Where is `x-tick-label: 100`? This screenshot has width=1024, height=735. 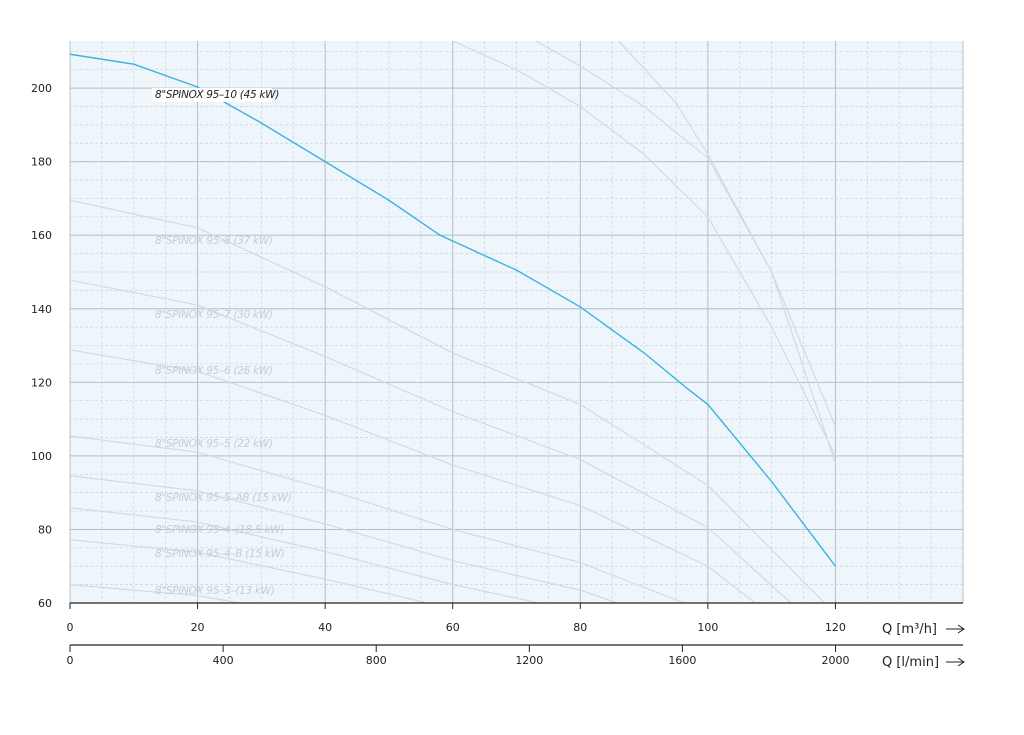
x-tick-label: 100 is located at coordinates (707, 627).